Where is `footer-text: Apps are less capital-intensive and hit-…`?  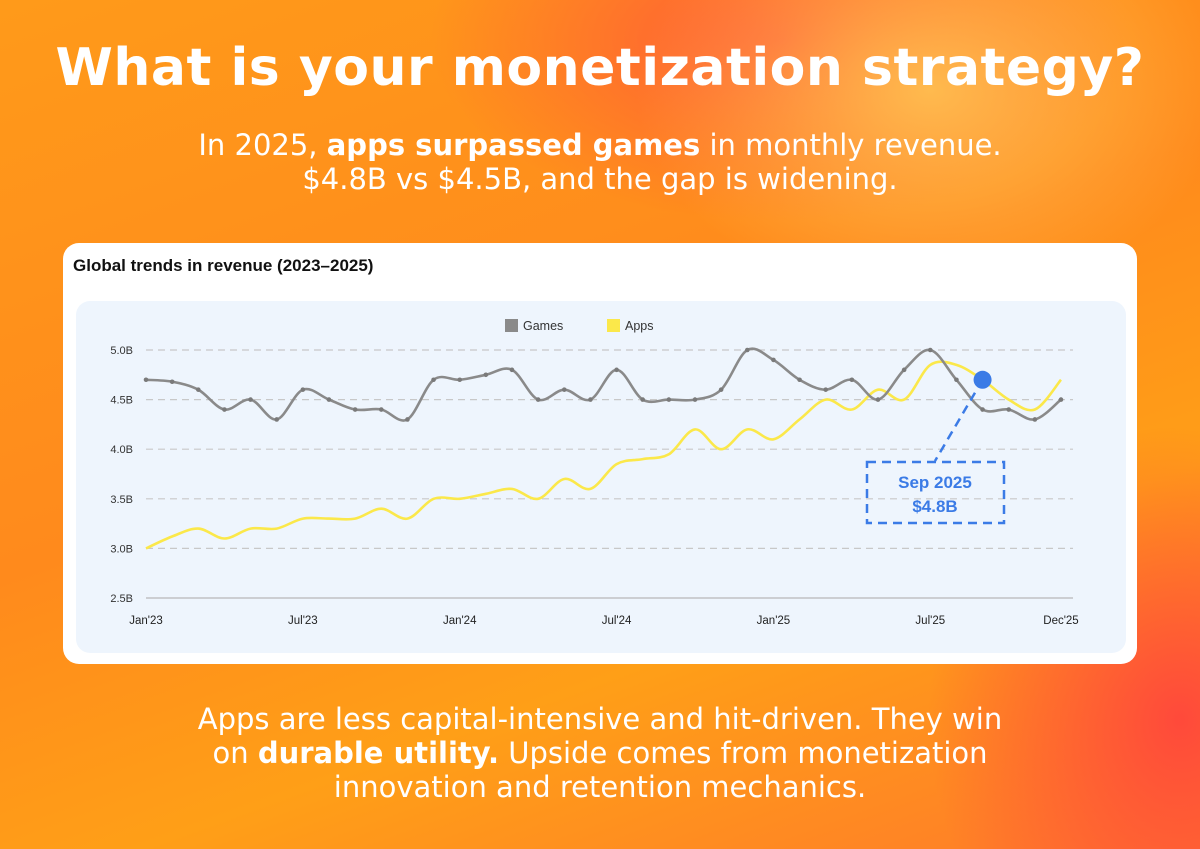 footer-text: Apps are less capital-intensive and hit-… is located at coordinates (600, 753).